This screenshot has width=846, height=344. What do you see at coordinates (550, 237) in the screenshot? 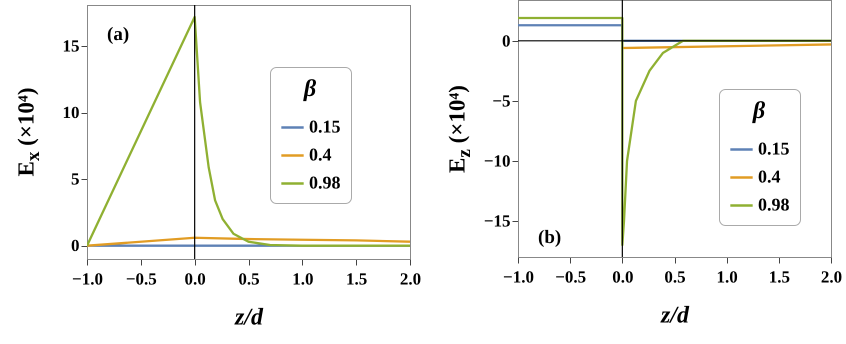
I see `annotation: (b)` at bounding box center [550, 237].